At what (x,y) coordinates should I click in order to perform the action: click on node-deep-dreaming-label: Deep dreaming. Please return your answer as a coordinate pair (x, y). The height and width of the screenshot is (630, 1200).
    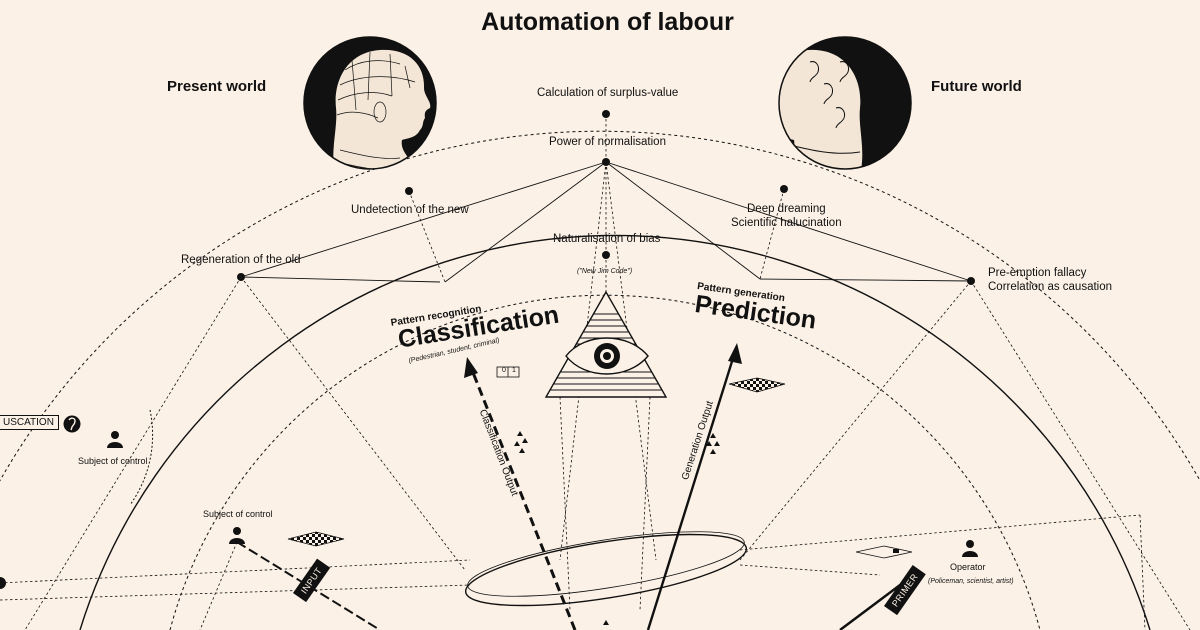
    Looking at the image, I should click on (786, 209).